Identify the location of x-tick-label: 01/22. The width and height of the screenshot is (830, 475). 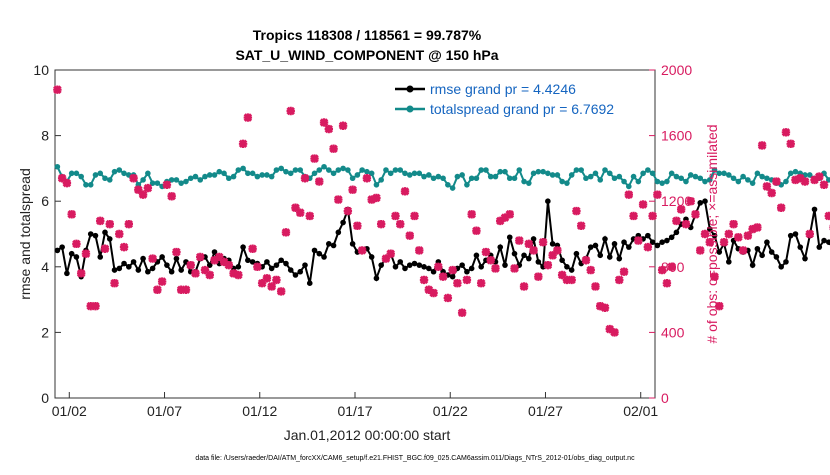
(450, 411).